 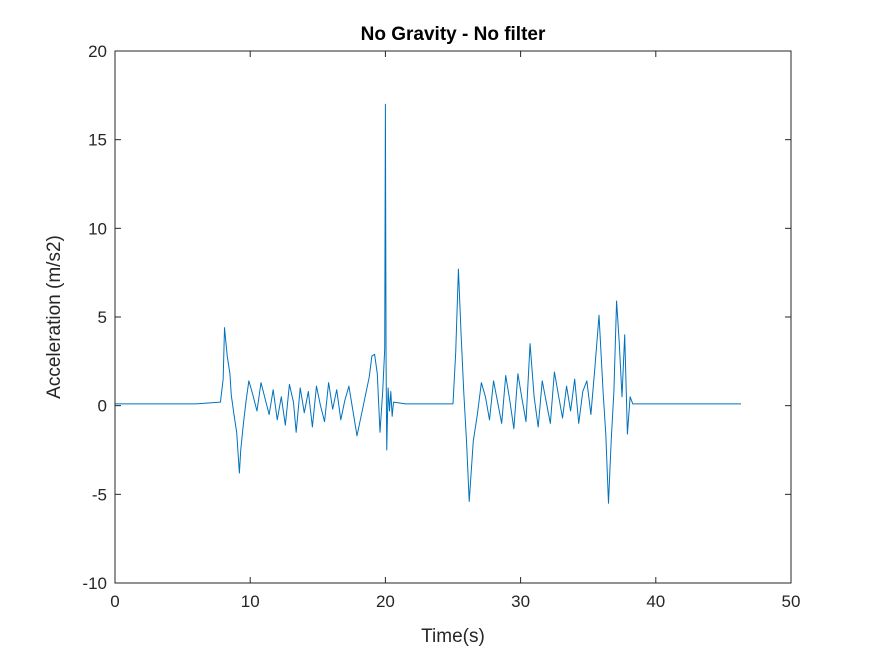 I want to click on y-tick-label: -10, so click(x=94, y=583).